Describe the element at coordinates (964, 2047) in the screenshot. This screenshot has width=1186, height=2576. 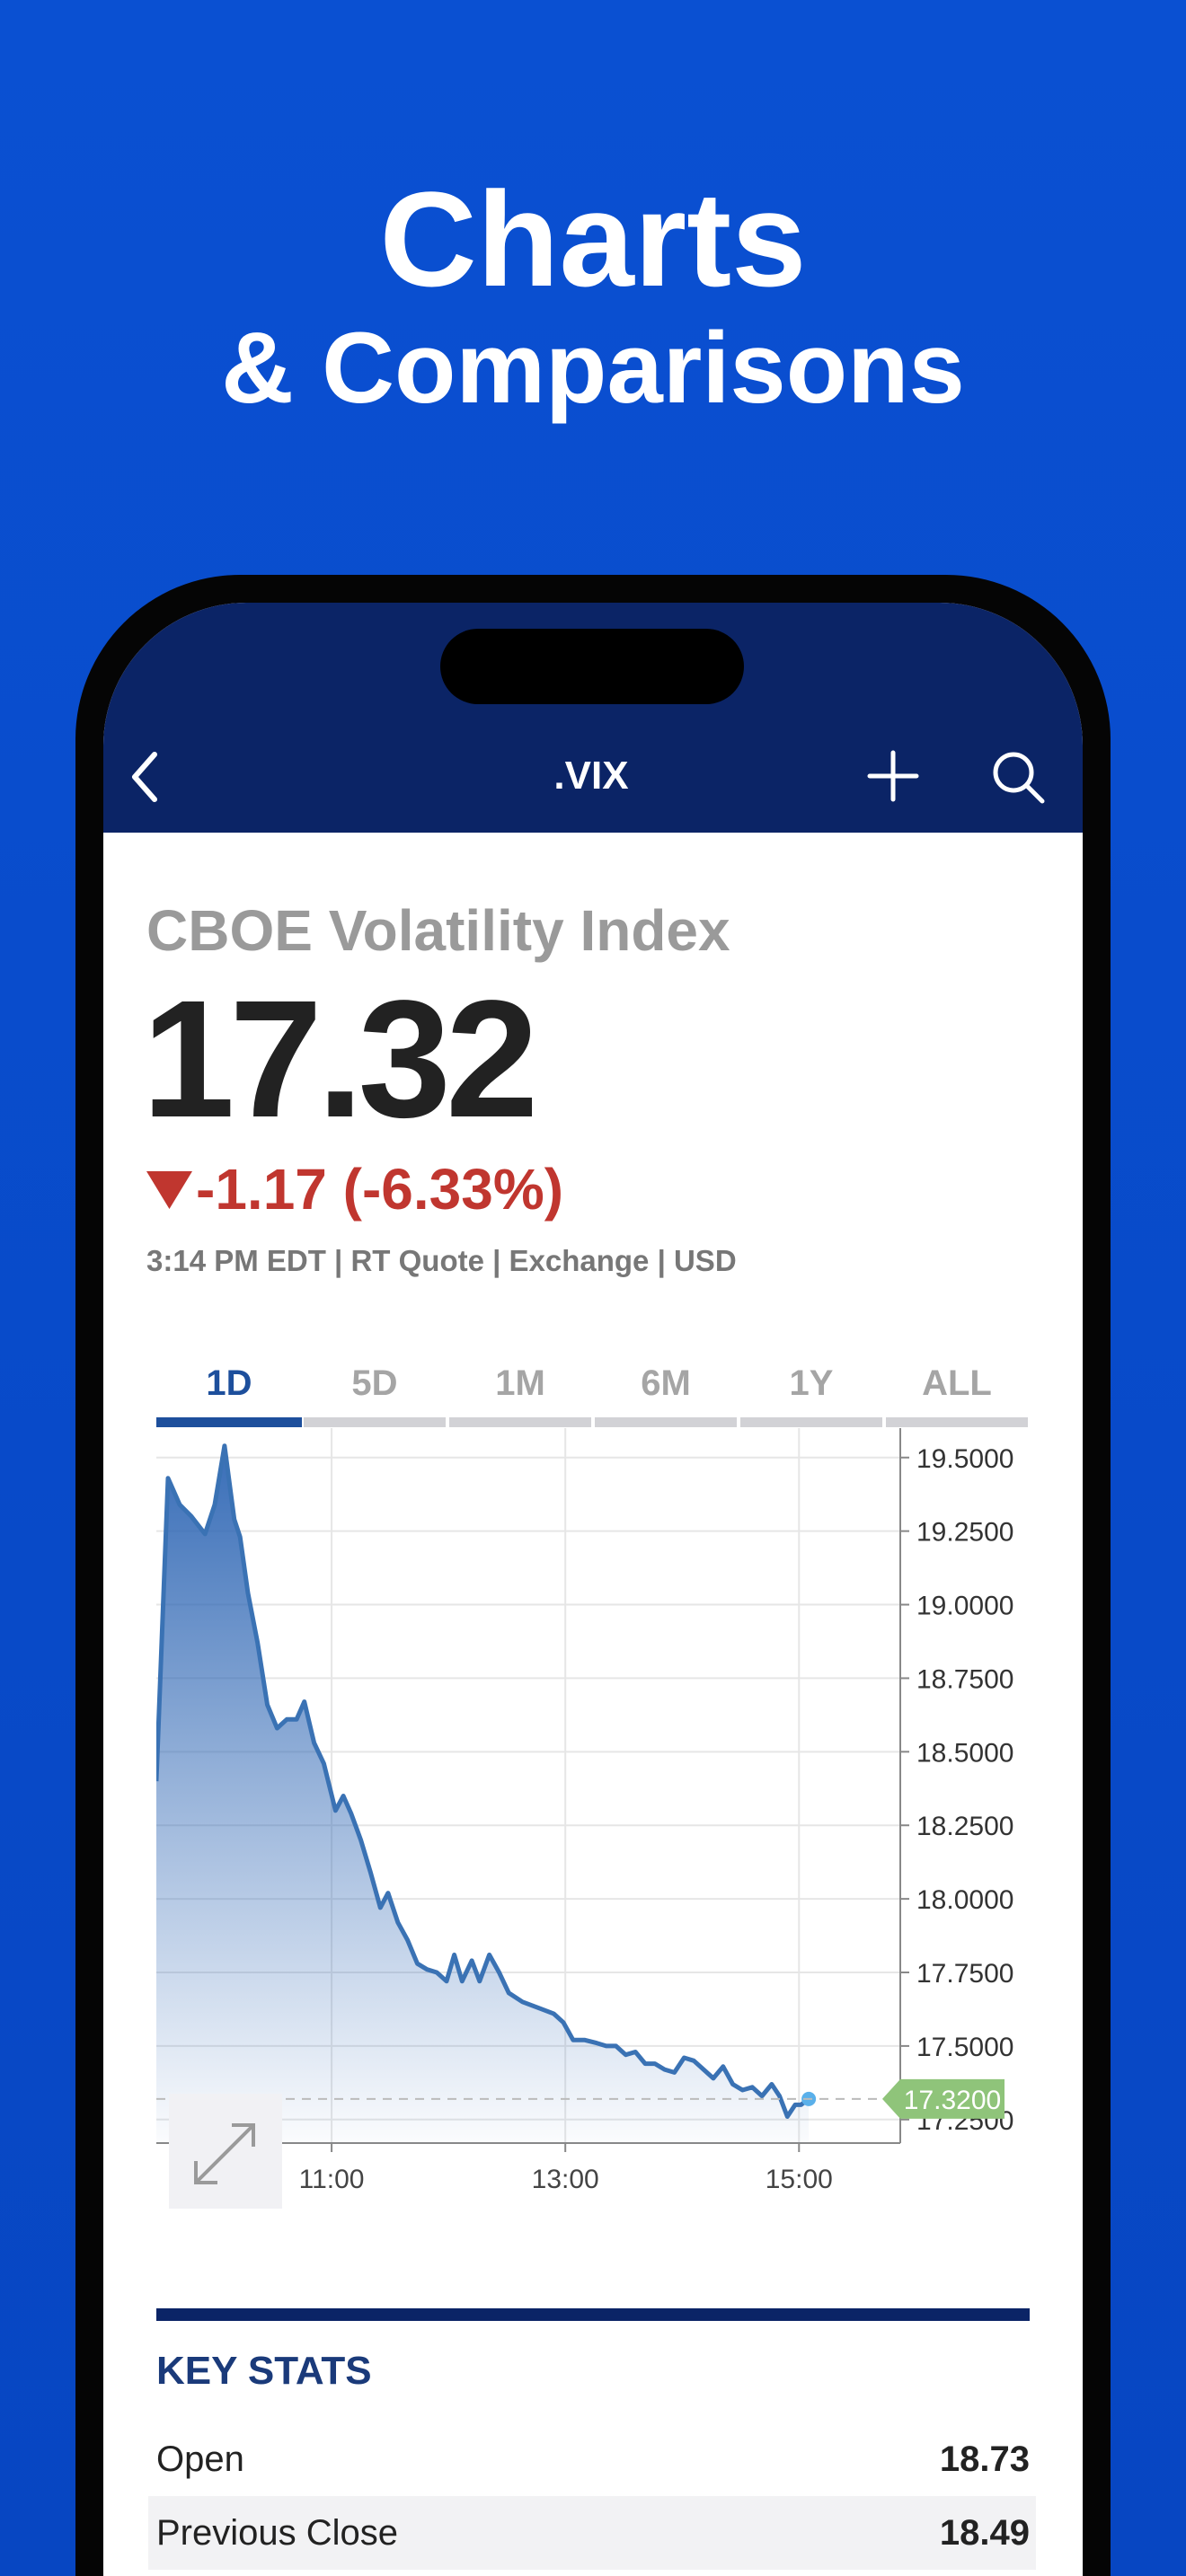
I see `y-tick-label: 17.5000` at that location.